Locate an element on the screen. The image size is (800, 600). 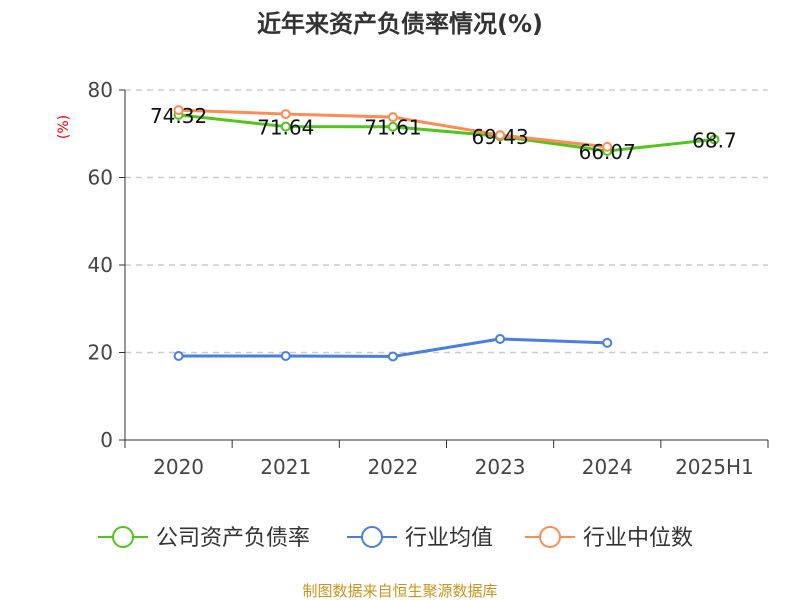
legend-item: 公司资产负债率 is located at coordinates (204, 538).